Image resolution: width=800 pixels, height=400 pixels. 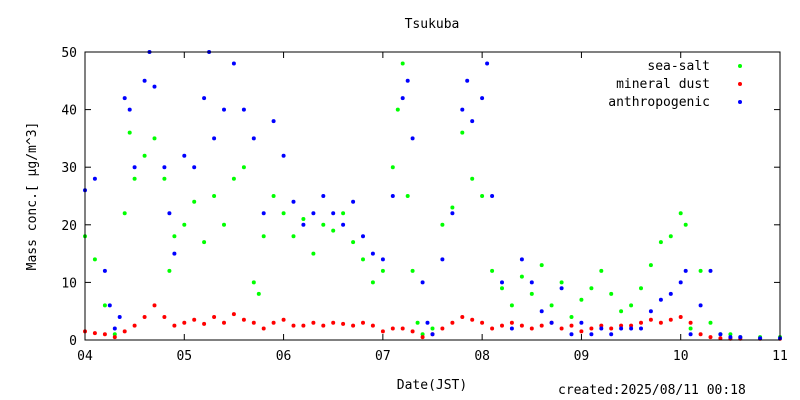 What do you see at coordinates (69, 226) in the screenshot?
I see `y-tick-label: 20` at bounding box center [69, 226].